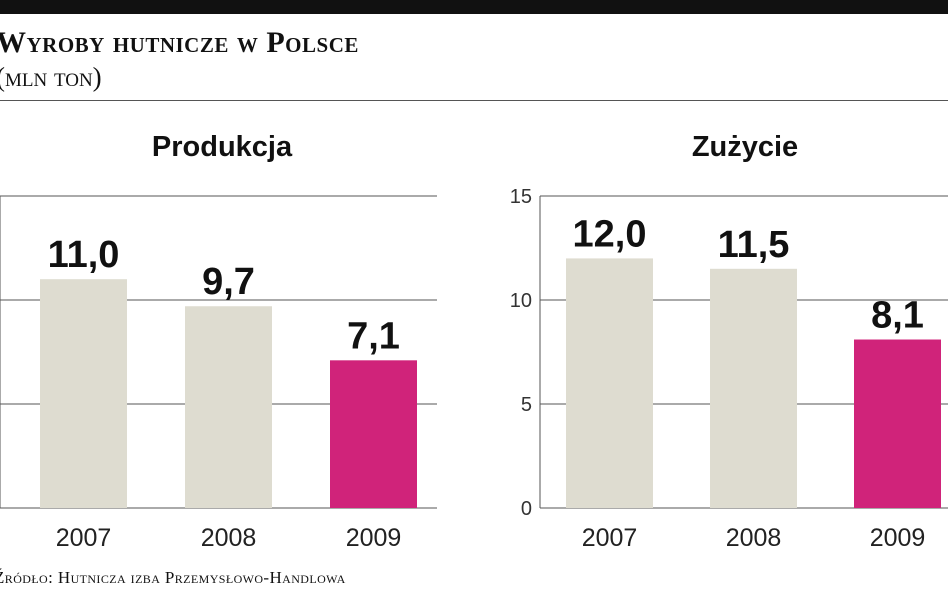  Describe the element at coordinates (222, 147) in the screenshot. I see `panel-title: Produkcja` at that location.